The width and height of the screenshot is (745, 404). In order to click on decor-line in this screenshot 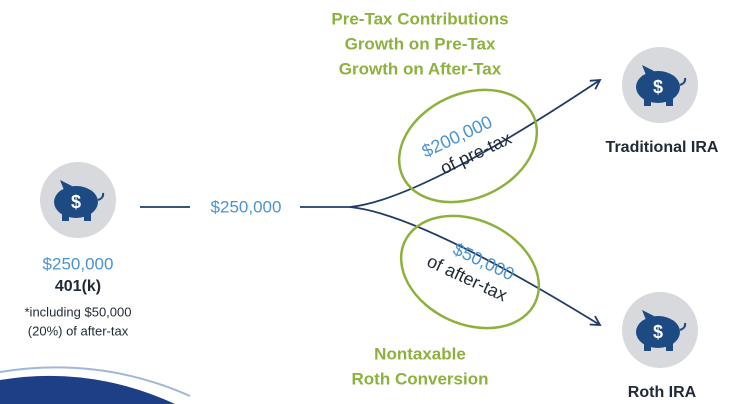, I will do `click(95, 381)`.